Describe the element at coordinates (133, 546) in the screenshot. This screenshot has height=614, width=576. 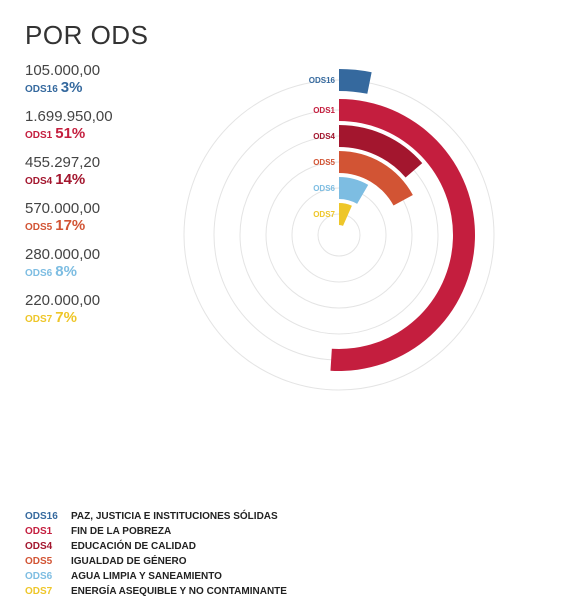
I see `legend-label: EDUCACIÓN DE CALIDAD` at that location.